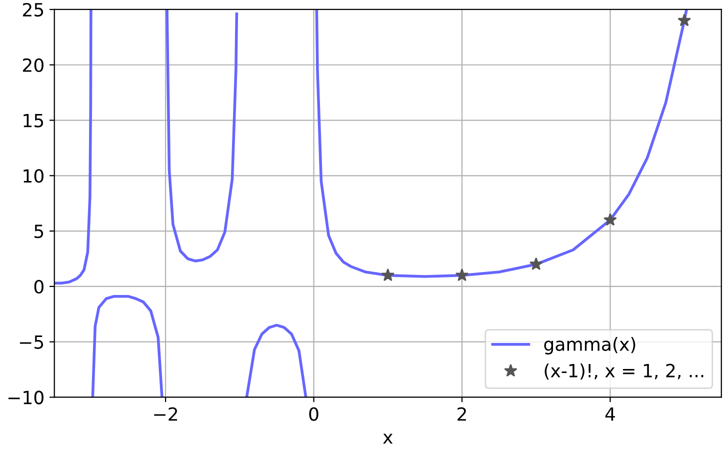 The image size is (725, 474). Describe the element at coordinates (313, 414) in the screenshot. I see `x-tick-label: 0` at that location.